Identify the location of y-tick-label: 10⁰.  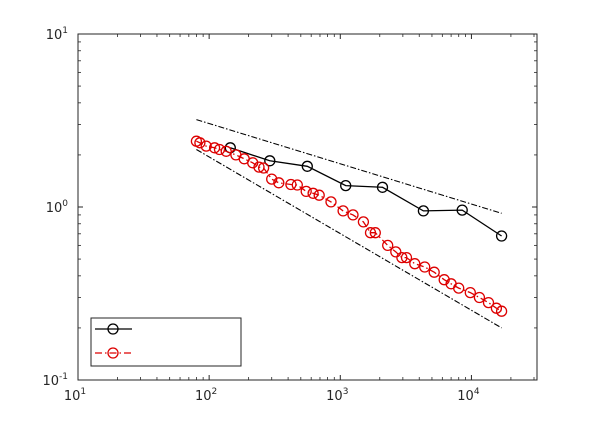
(57, 207).